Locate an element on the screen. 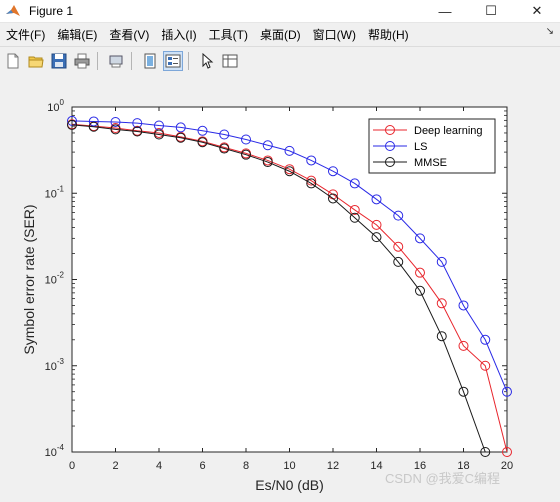 The height and width of the screenshot is (502, 560). close-button: ✕ is located at coordinates (537, 10).